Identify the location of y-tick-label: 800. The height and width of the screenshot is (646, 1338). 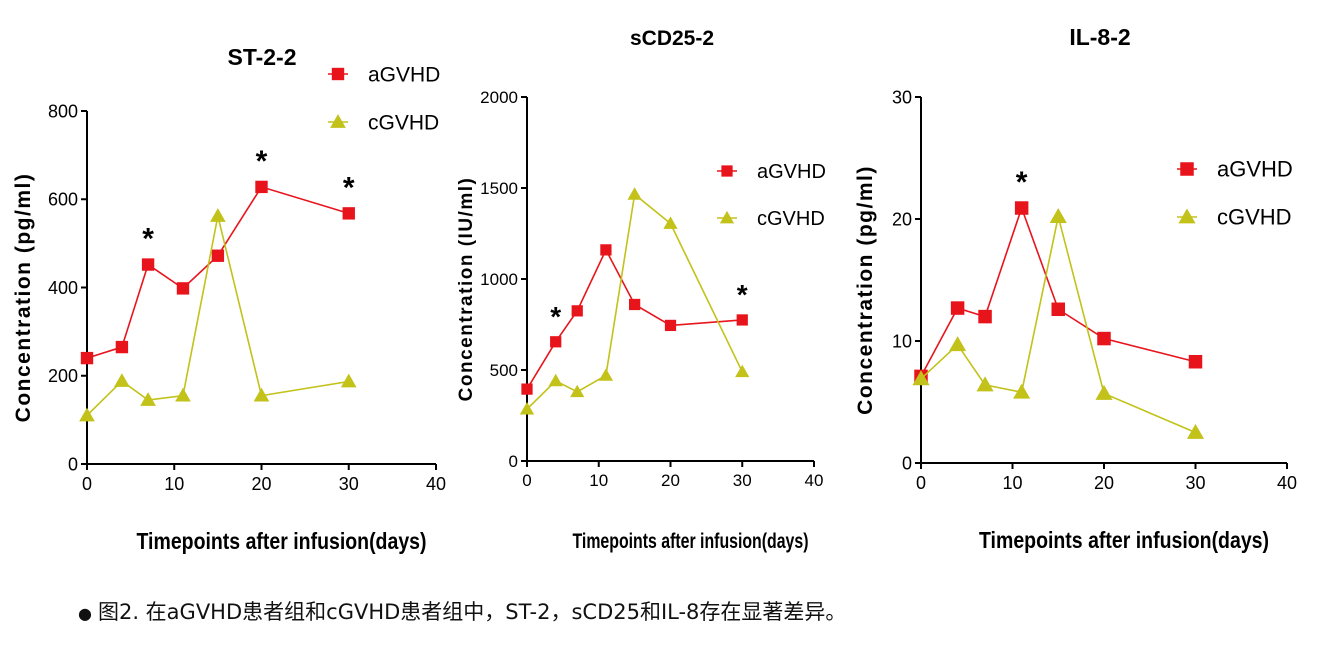
(63, 111).